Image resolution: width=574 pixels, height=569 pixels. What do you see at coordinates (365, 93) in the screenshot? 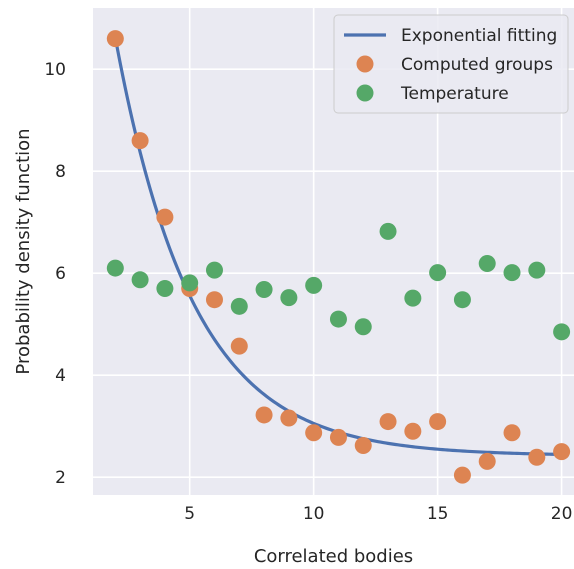
I see `legend-swatch-temperature` at bounding box center [365, 93].